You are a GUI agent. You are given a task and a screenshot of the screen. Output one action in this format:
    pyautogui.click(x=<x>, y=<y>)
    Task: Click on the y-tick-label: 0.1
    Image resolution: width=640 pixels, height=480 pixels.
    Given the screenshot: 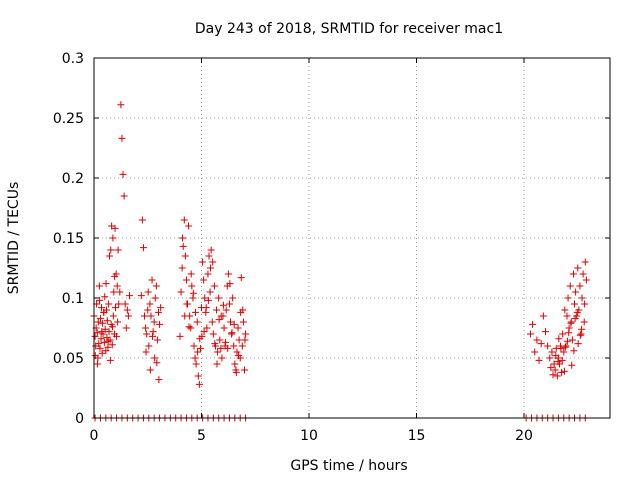 What is the action you would take?
    pyautogui.click(x=73, y=299)
    